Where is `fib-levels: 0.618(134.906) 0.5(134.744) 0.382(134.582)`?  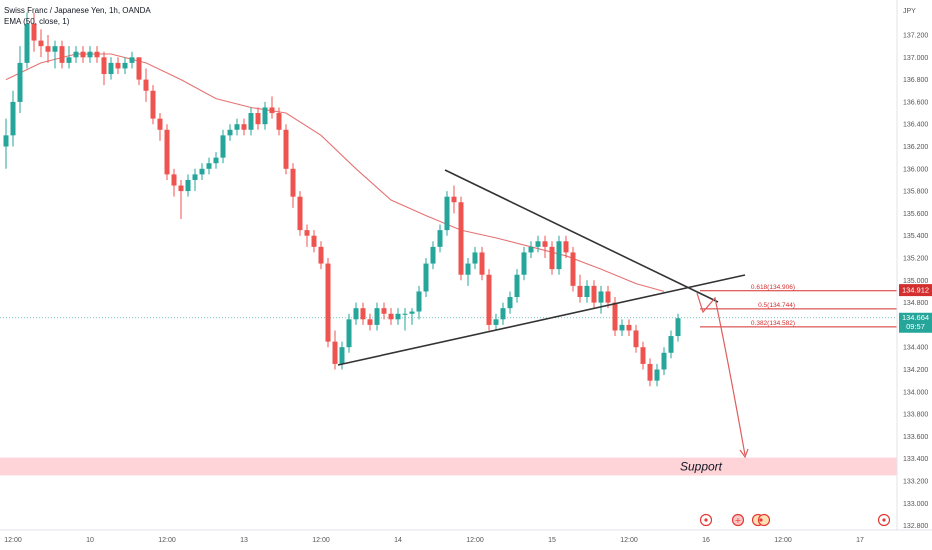 fib-levels: 0.618(134.906) 0.5(134.744) 0.382(134.582) is located at coordinates (798, 306).